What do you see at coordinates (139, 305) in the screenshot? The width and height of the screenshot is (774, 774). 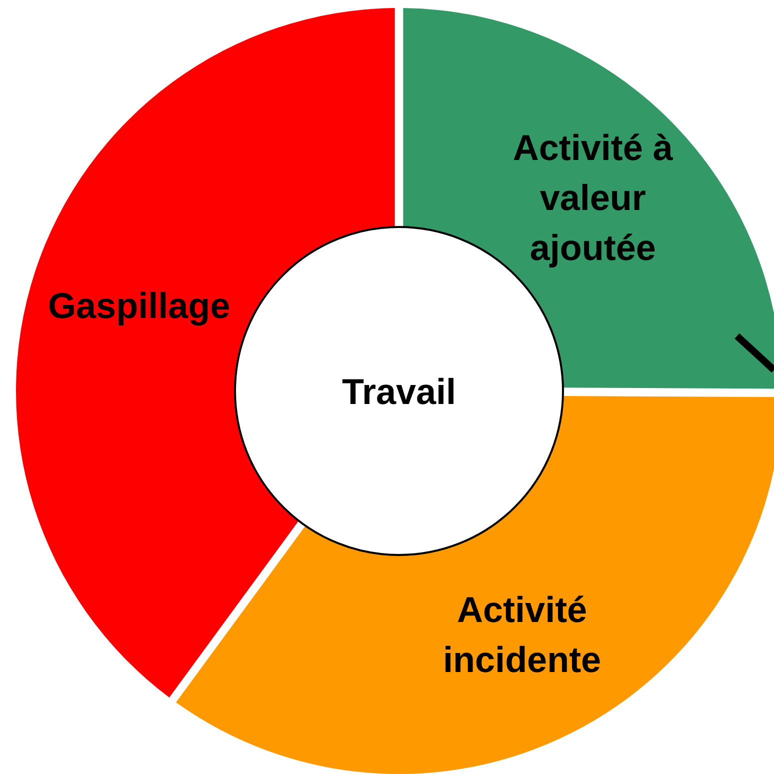 I see `slice-label: Gaspillage` at bounding box center [139, 305].